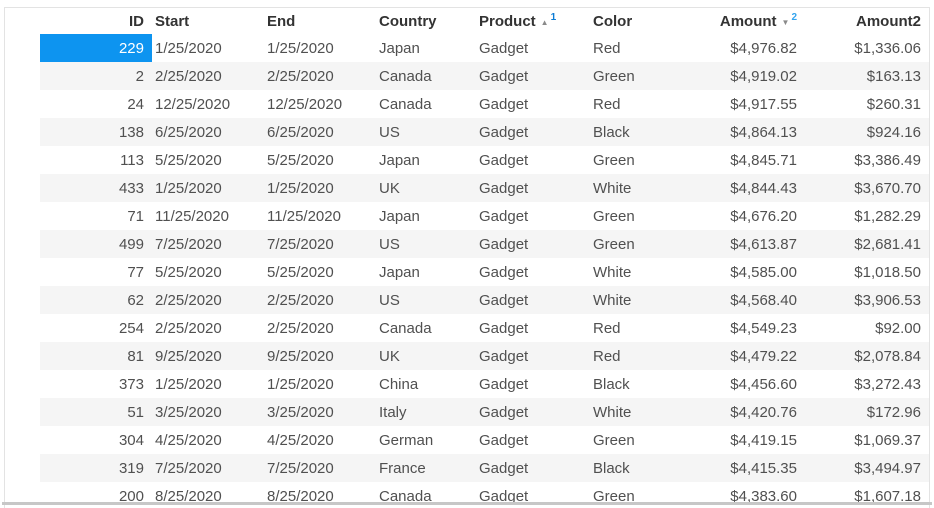 The height and width of the screenshot is (508, 934). I want to click on table-cell: 4/25/2020, so click(188, 440).